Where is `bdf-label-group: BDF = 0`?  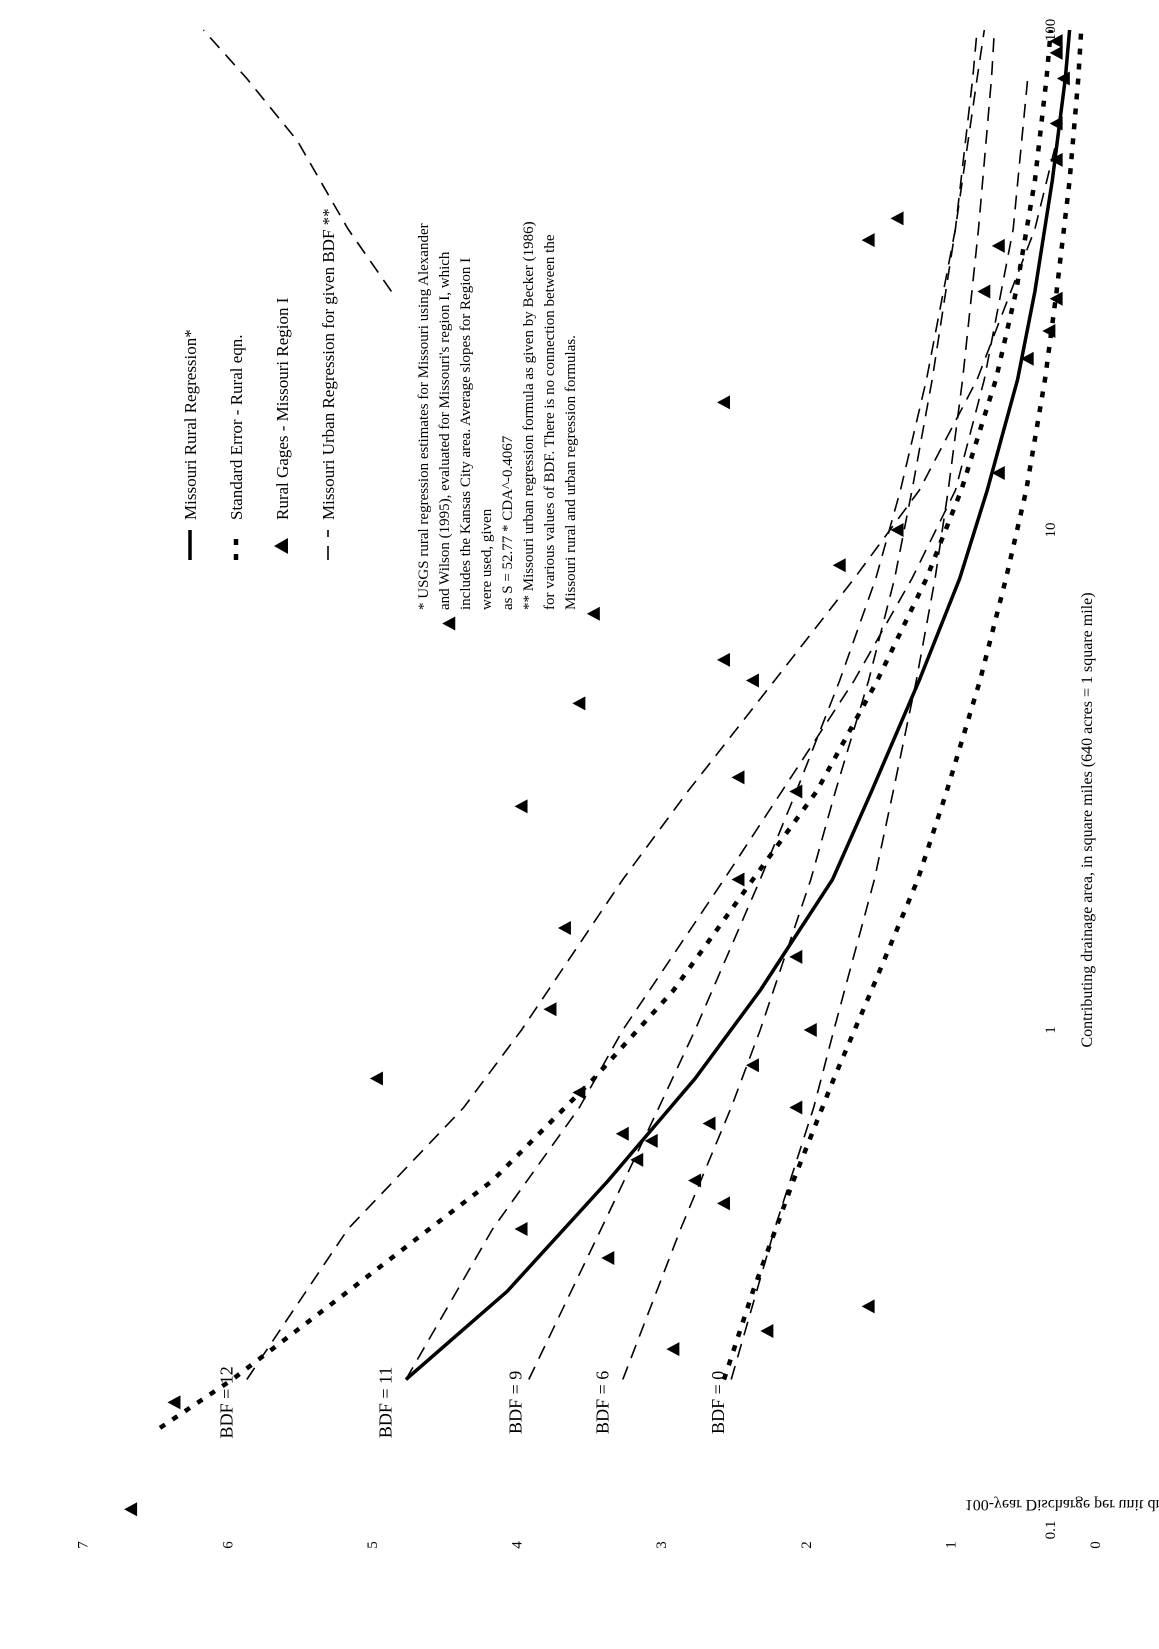 bdf-label-group: BDF = 0 is located at coordinates (718, 1402).